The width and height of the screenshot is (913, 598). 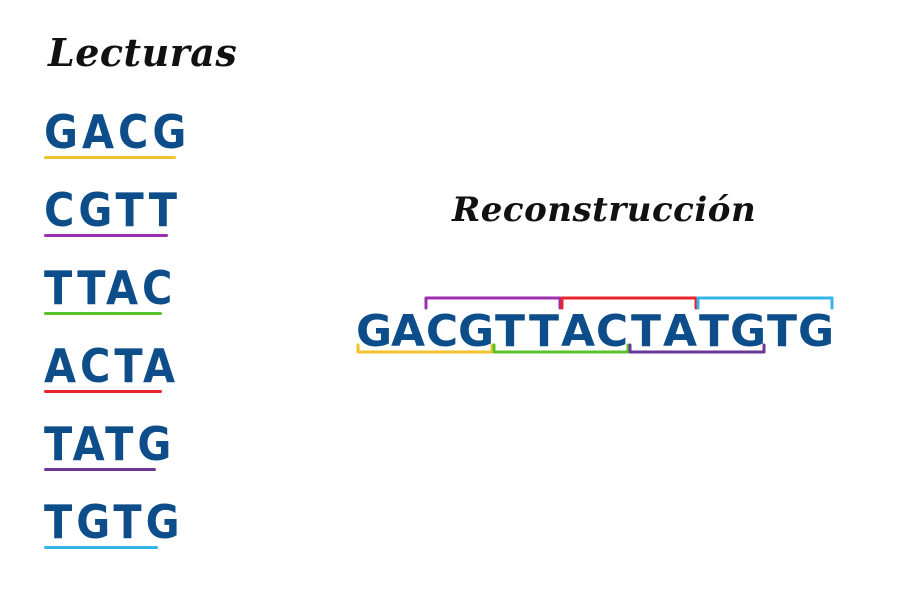 I want to click on reconstruction-letter-12: G, so click(x=748, y=331).